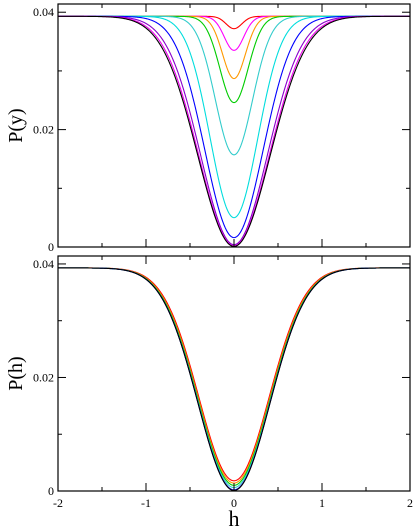 This screenshot has height=529, width=415. I want to click on x-tick-label: 2, so click(410, 503).